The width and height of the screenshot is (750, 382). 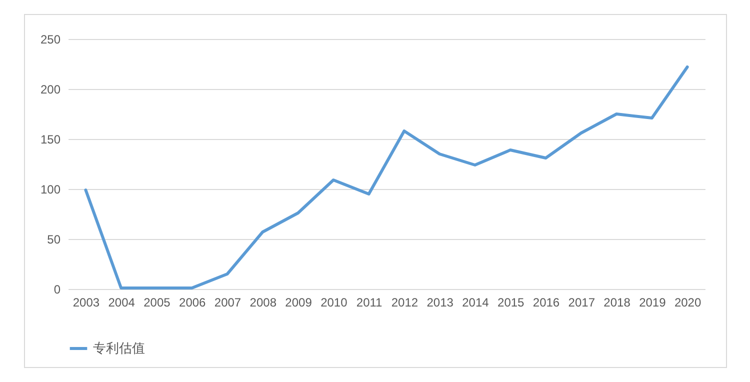 I want to click on x-tick-label: 2011, so click(x=369, y=303).